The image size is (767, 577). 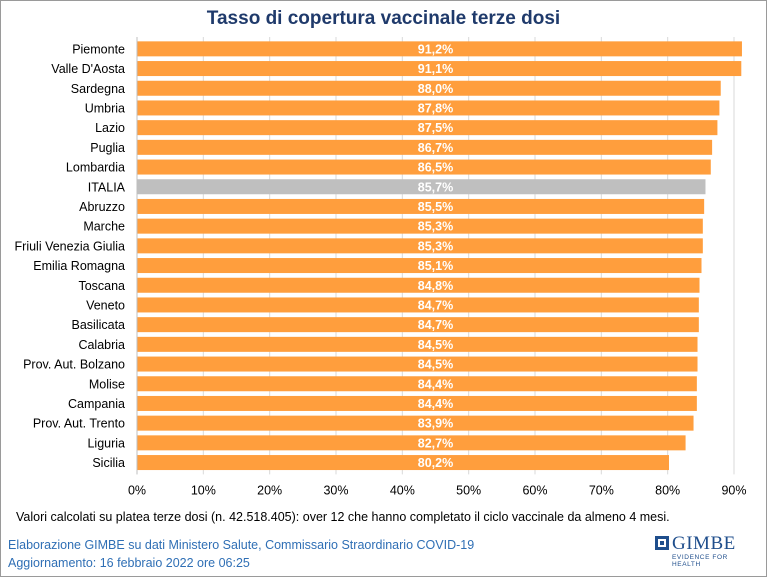 What do you see at coordinates (105, 108) in the screenshot?
I see `category-label: Umbria` at bounding box center [105, 108].